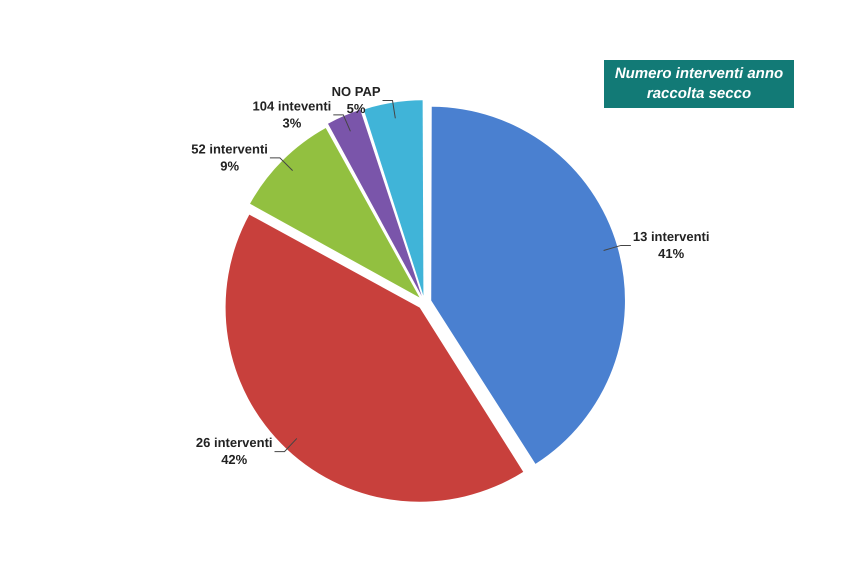 This screenshot has width=849, height=565. What do you see at coordinates (292, 122) in the screenshot?
I see `data-label: 3%` at bounding box center [292, 122].